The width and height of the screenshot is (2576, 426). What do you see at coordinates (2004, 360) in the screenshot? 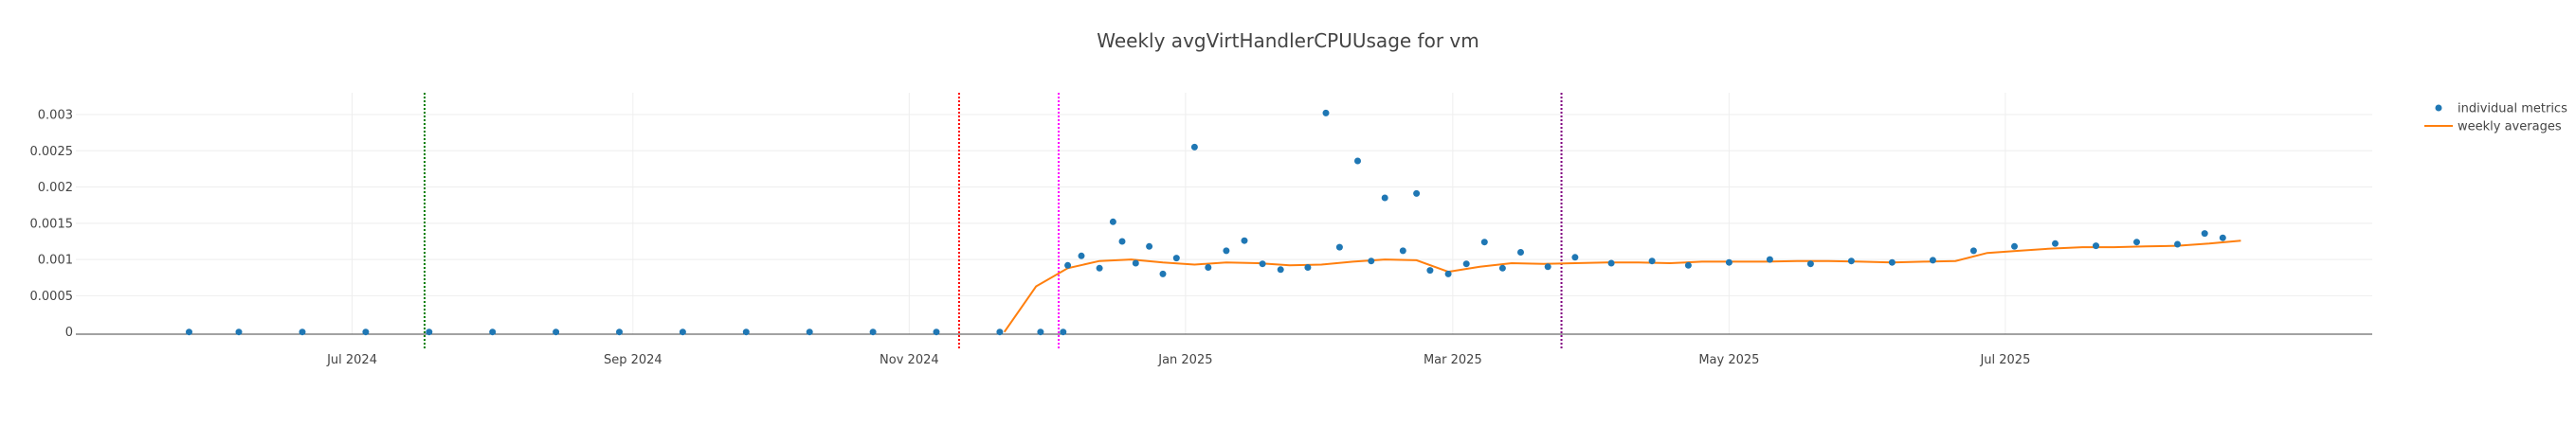
I see `x-tick-label: Jul 2025` at bounding box center [2004, 360].